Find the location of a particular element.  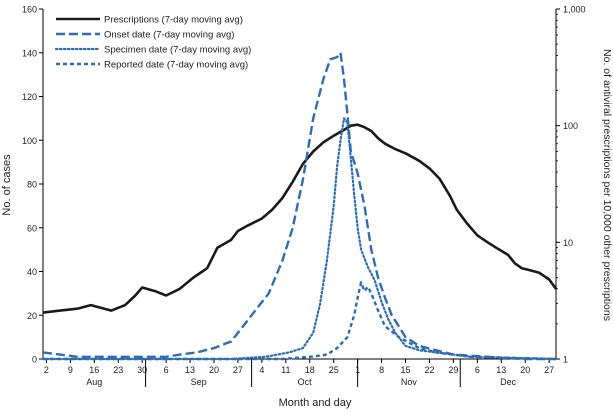

legend-label: Specimen date (7-day moving avg) is located at coordinates (177, 50).